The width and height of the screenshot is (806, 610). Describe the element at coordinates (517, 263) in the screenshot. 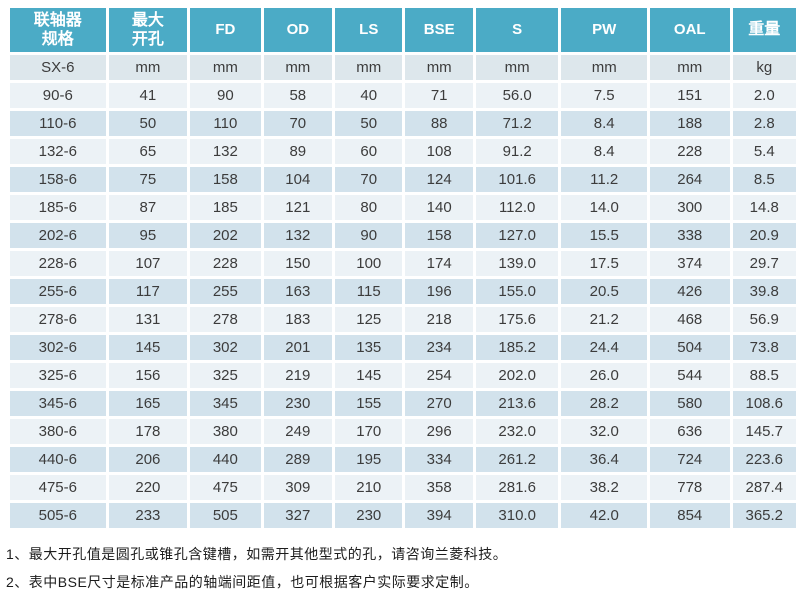

I see `cell-s: 139.0` at that location.